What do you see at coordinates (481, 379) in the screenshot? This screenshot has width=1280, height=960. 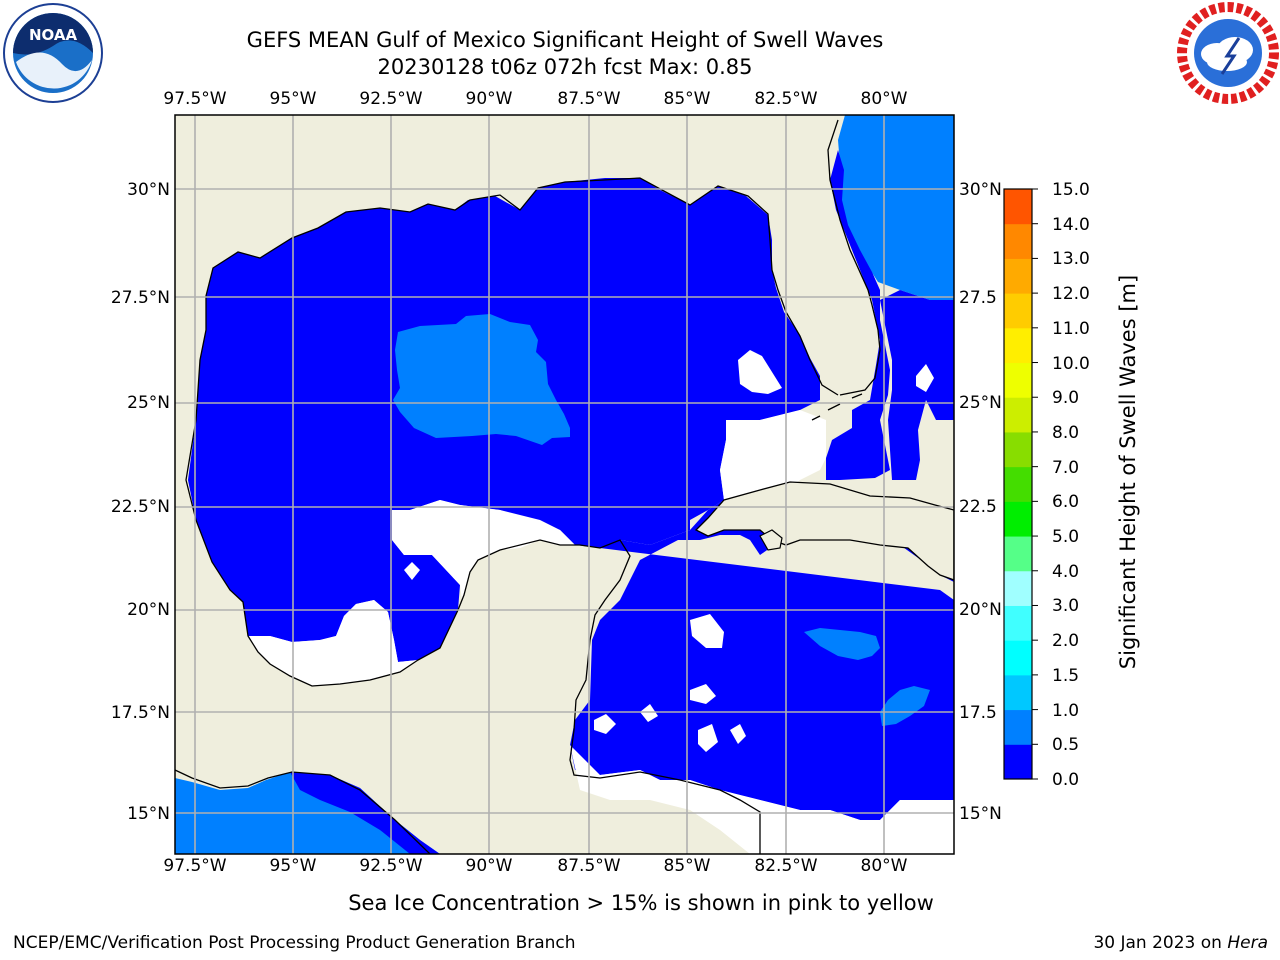 I see `gulf-swell-0-5-patch` at bounding box center [481, 379].